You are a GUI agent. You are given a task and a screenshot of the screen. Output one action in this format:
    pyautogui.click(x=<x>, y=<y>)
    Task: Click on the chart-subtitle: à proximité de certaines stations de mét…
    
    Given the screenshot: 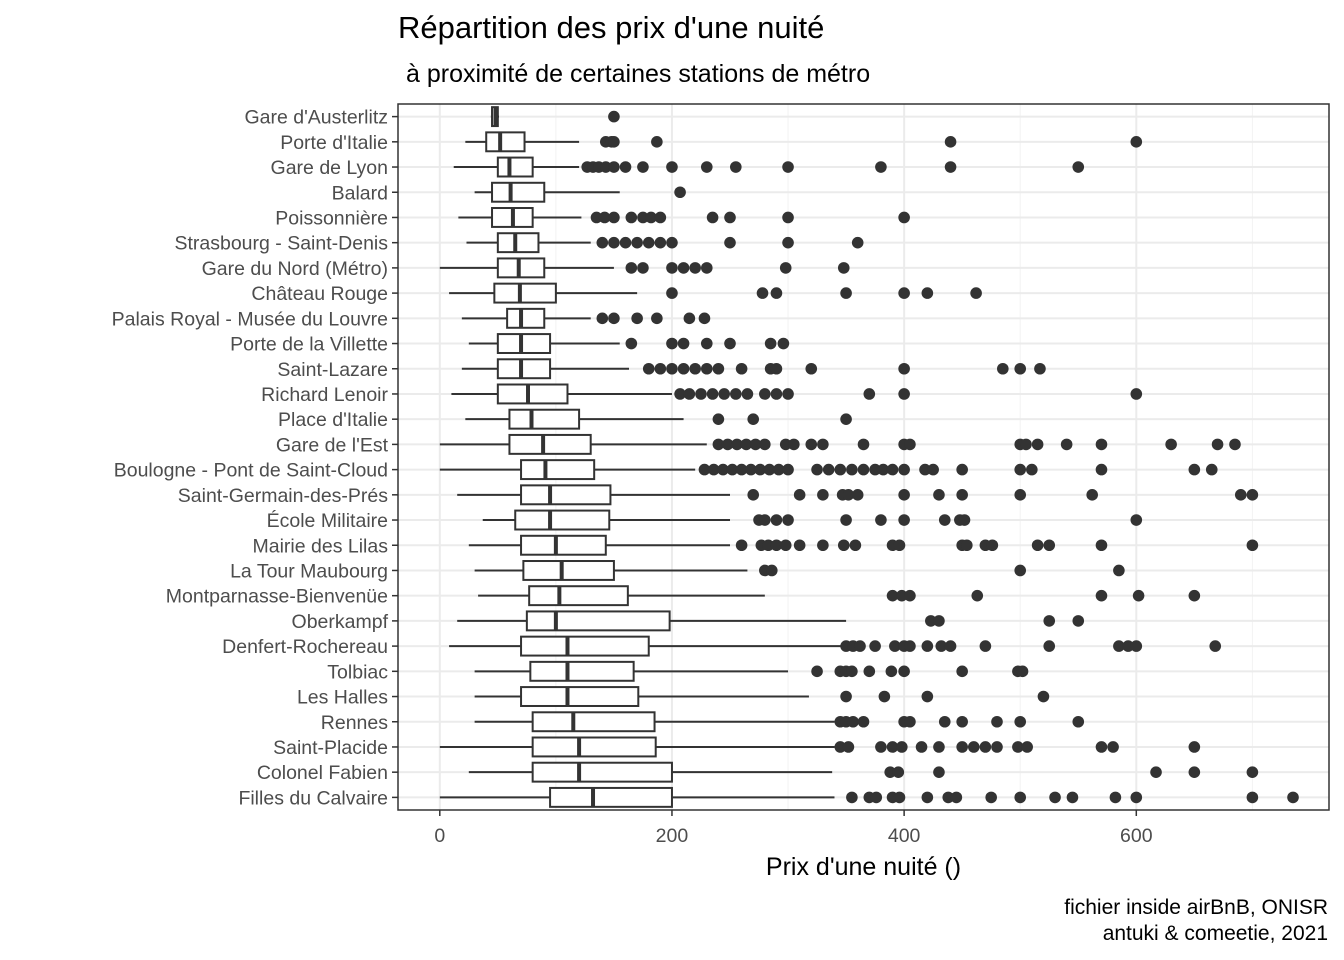 What is the action you would take?
    pyautogui.click(x=638, y=74)
    